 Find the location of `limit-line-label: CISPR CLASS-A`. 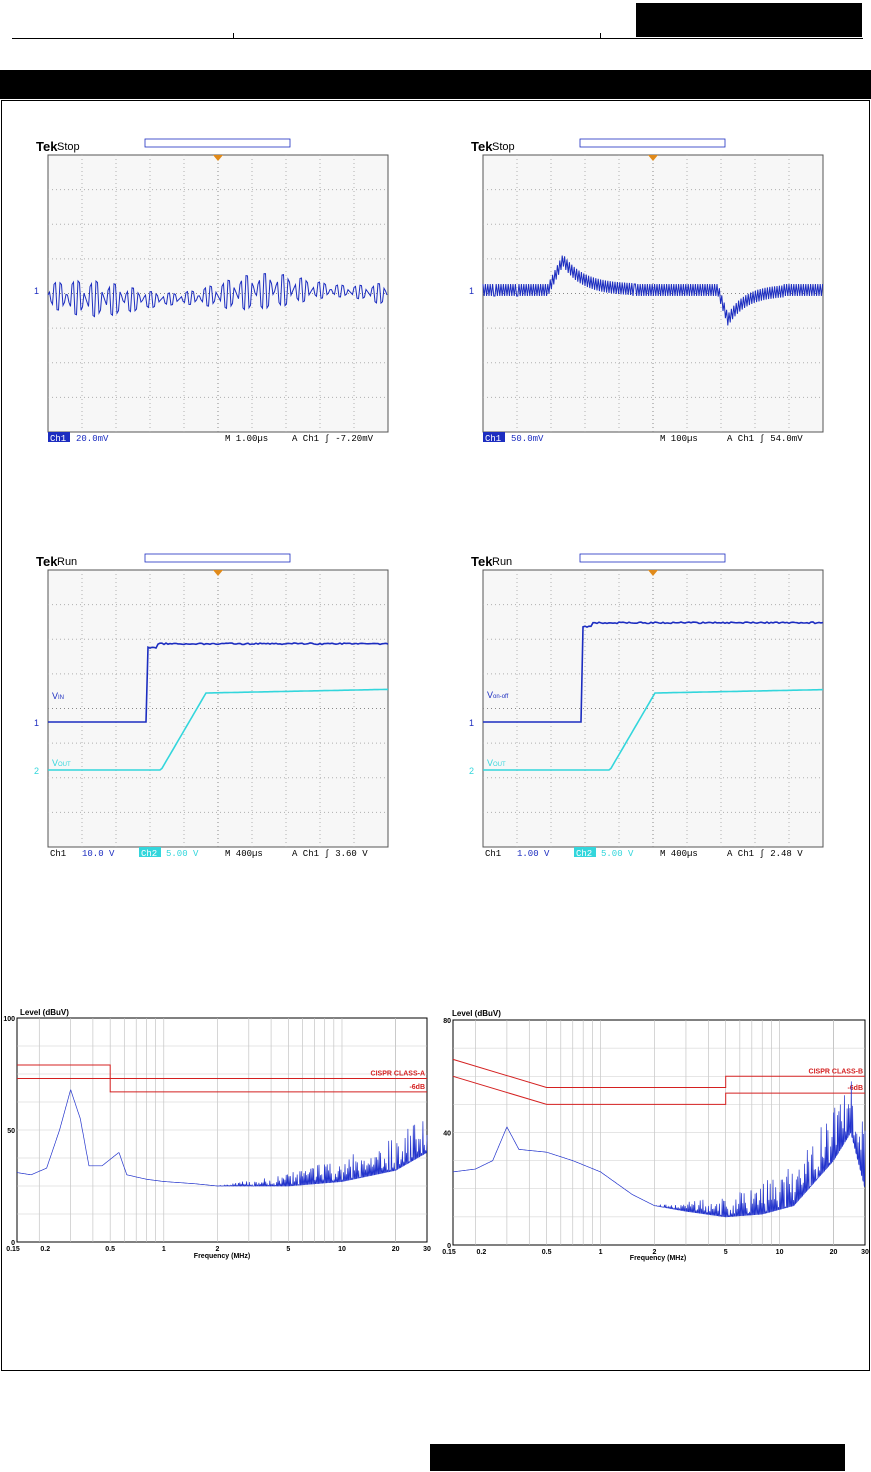

limit-line-label: CISPR CLASS-A is located at coordinates (398, 1073).